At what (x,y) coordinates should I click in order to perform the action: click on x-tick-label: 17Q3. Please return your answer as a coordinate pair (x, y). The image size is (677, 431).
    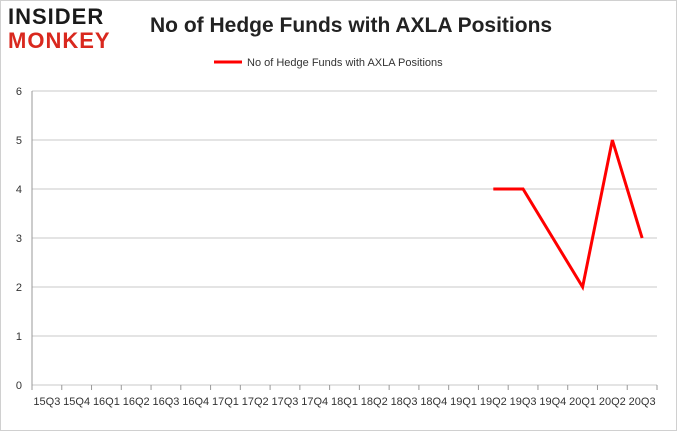
    Looking at the image, I should click on (285, 402).